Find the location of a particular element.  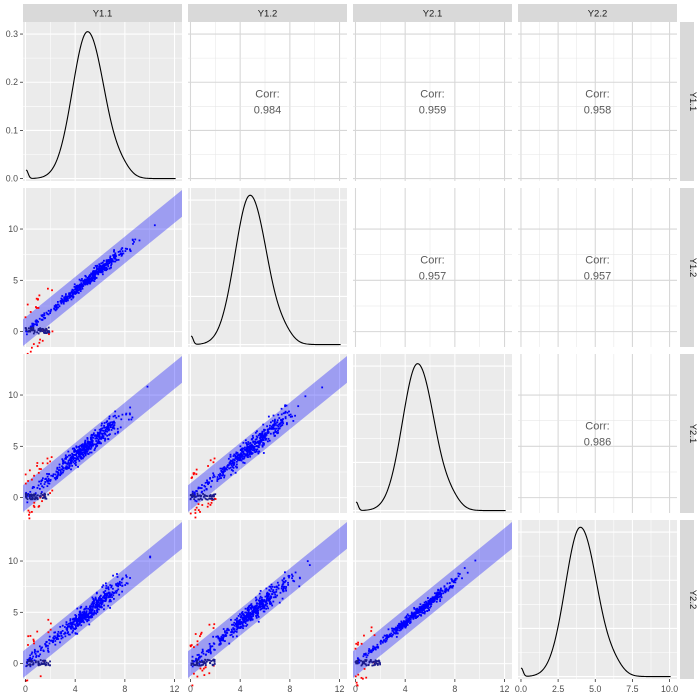

y-tick-label: 0.0 is located at coordinates (12, 179).